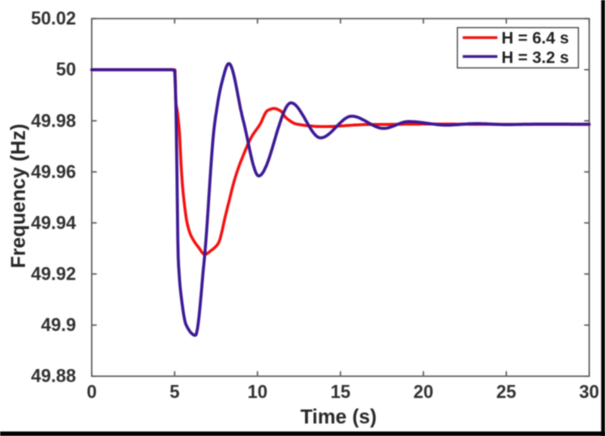 The height and width of the screenshot is (436, 605). Describe the element at coordinates (53, 19) in the screenshot. I see `svg-text: 50.02` at that location.